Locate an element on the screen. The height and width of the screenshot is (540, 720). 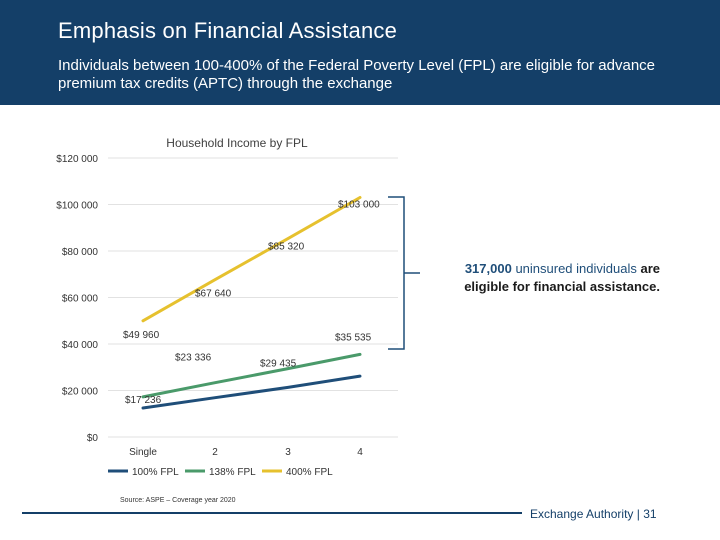
callout-end: are eligible for financial assistance. is located at coordinates (562, 277).